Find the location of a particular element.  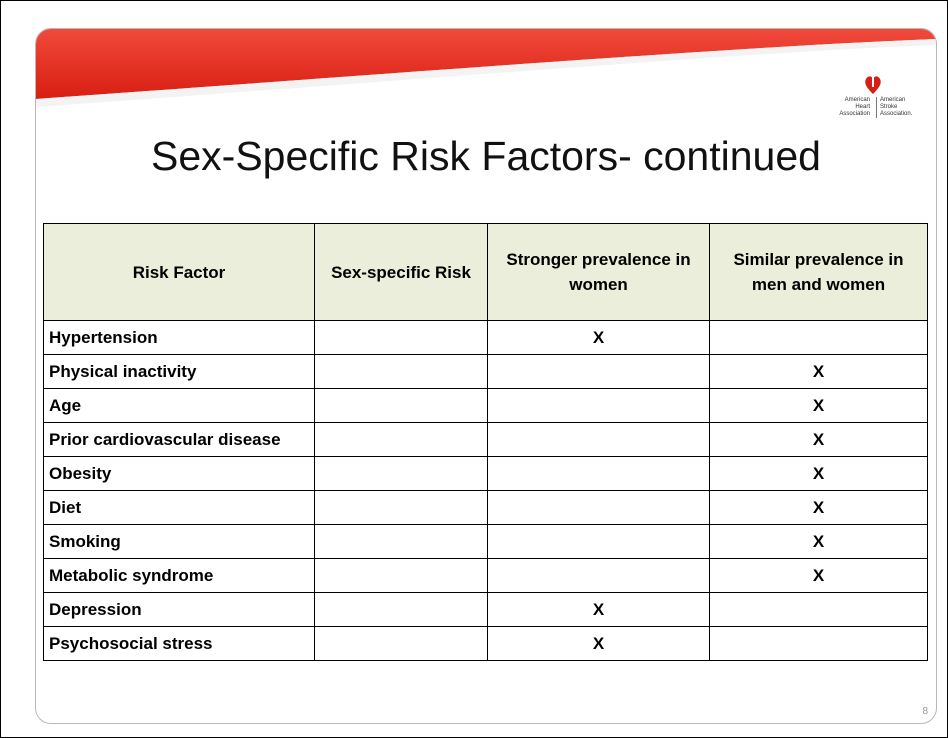

logo-heart-text: American Heart Association is located at coordinates (854, 107).